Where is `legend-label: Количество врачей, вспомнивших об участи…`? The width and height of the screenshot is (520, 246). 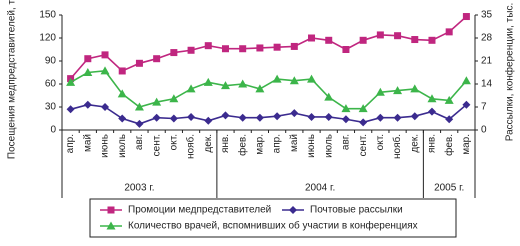 legend-label: Количество врачей, вспомнивших об участи… is located at coordinates (273, 226).